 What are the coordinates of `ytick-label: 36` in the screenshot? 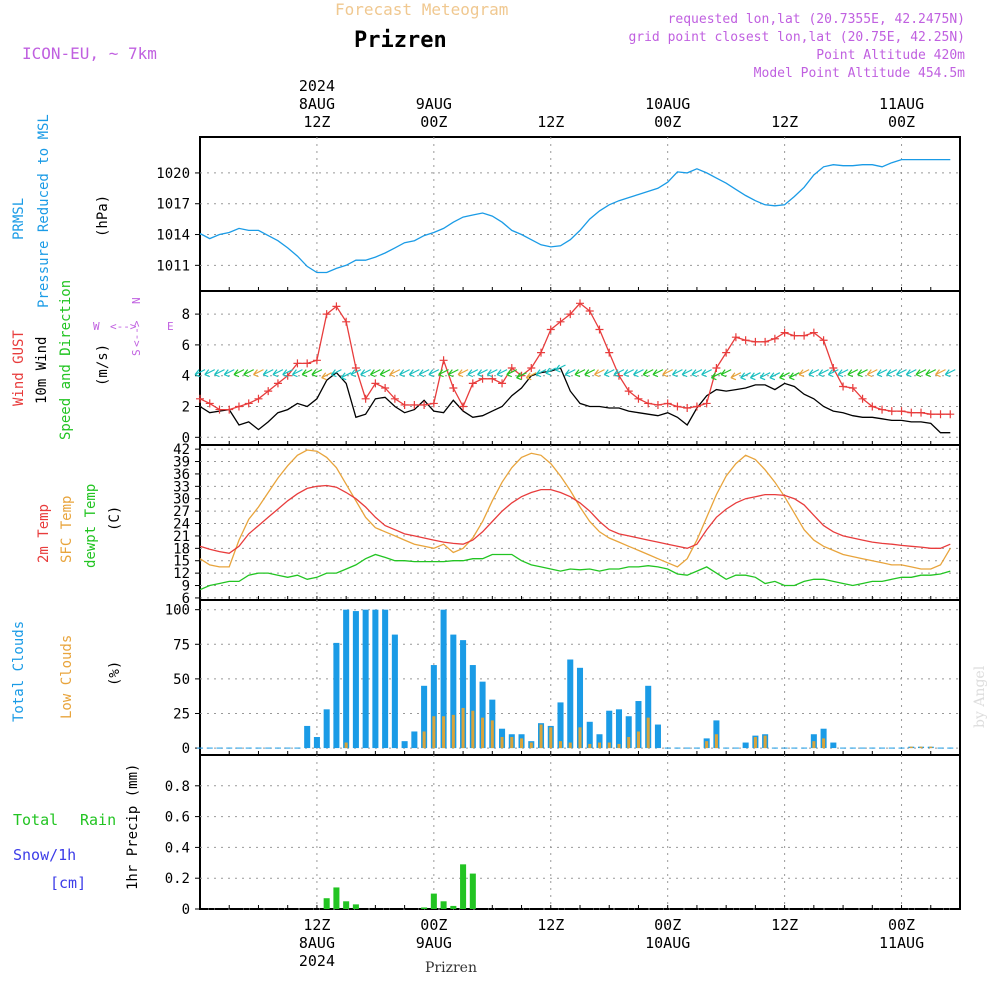 It's located at (181, 475).